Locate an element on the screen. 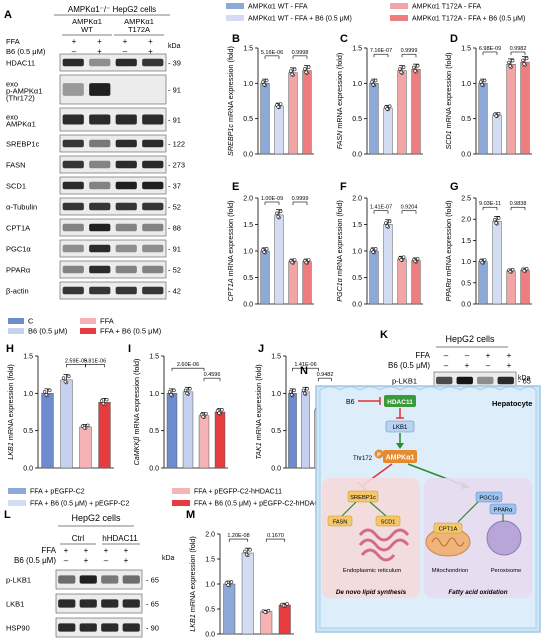 The width and height of the screenshot is (546, 643). legend-label: AMPKα1 T172A - FFA is located at coordinates (446, 7).